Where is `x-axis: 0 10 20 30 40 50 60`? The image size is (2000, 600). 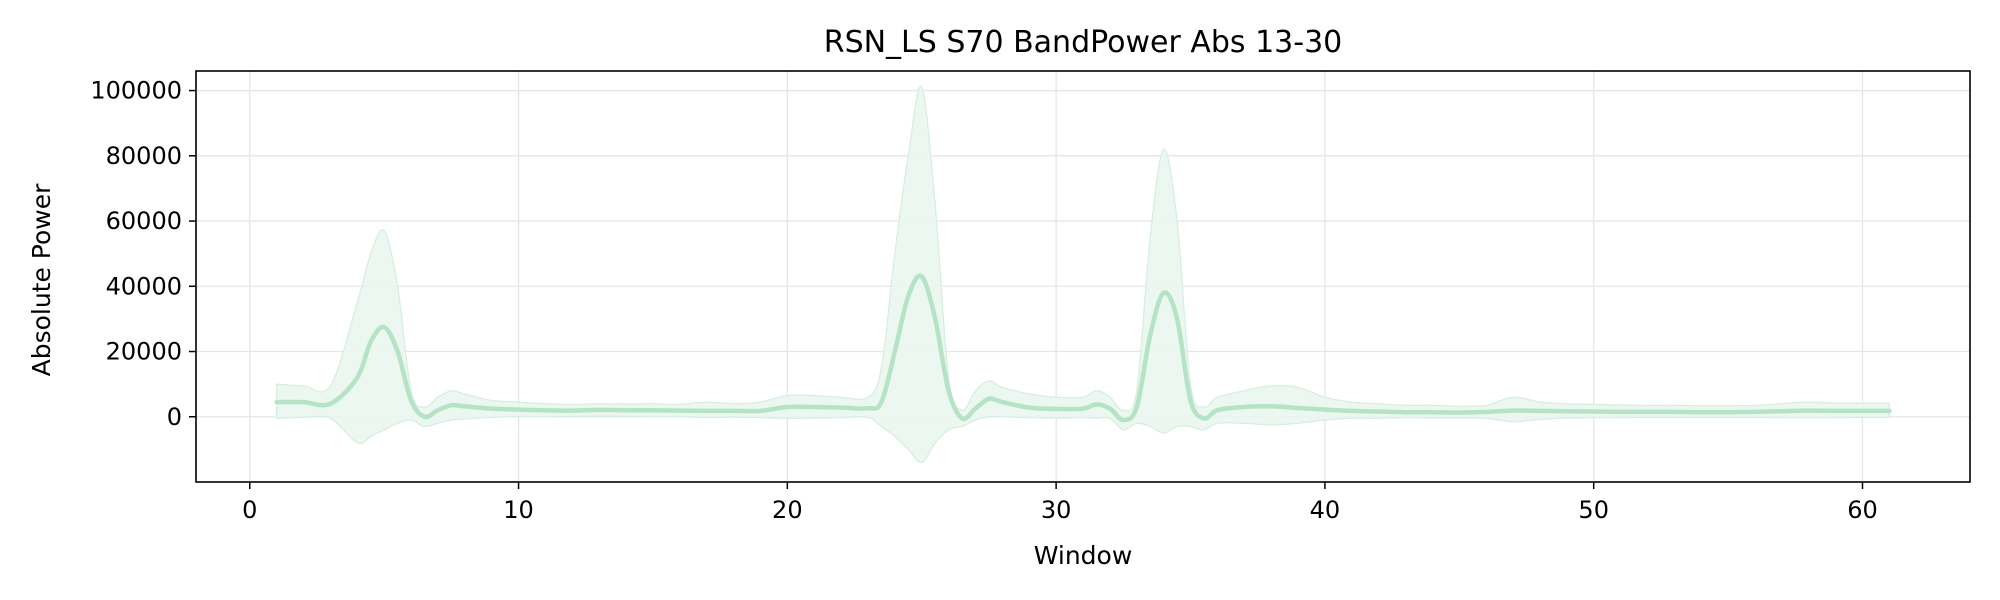 x-axis: 0 10 20 30 40 50 60 is located at coordinates (1060, 503).